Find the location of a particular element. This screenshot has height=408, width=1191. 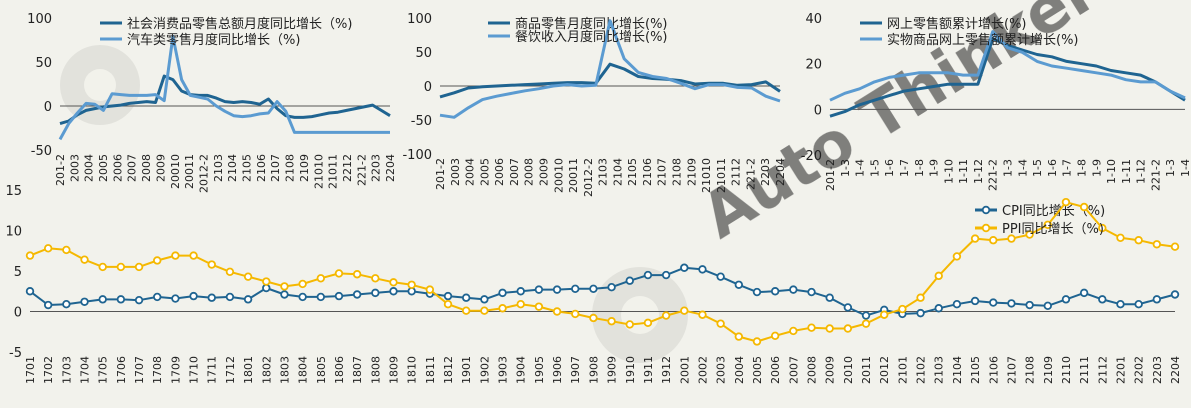

legend-label: 餐饮收入月度同比增长(%) is located at coordinates (591, 37).